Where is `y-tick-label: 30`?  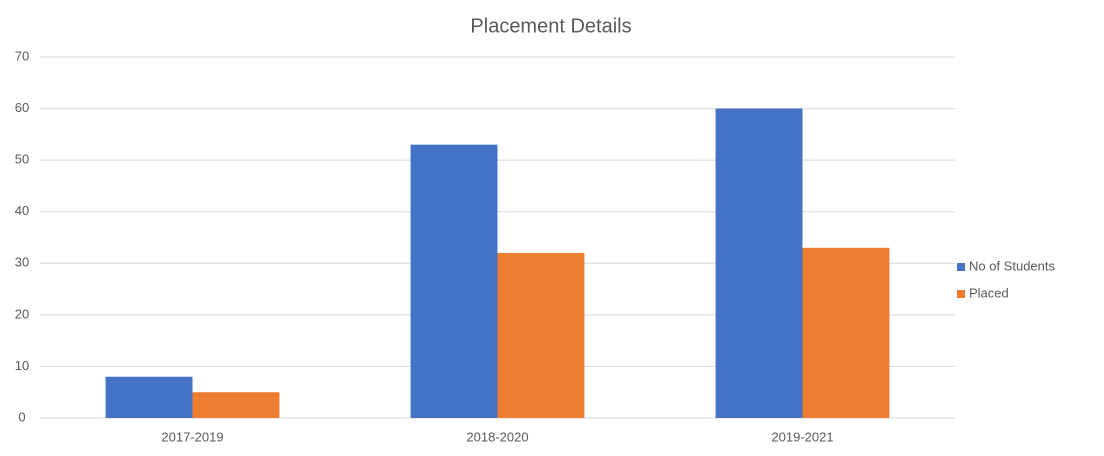
y-tick-label: 30 is located at coordinates (22, 262).